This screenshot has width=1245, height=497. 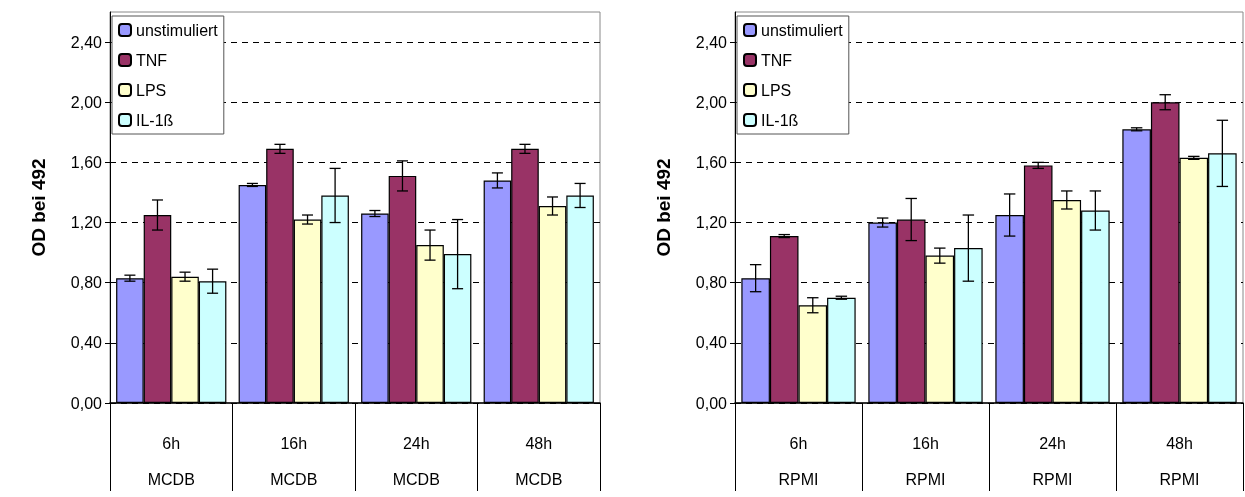 What do you see at coordinates (1052, 461) in the screenshot?
I see `x-tick-label: 24h RPMI` at bounding box center [1052, 461].